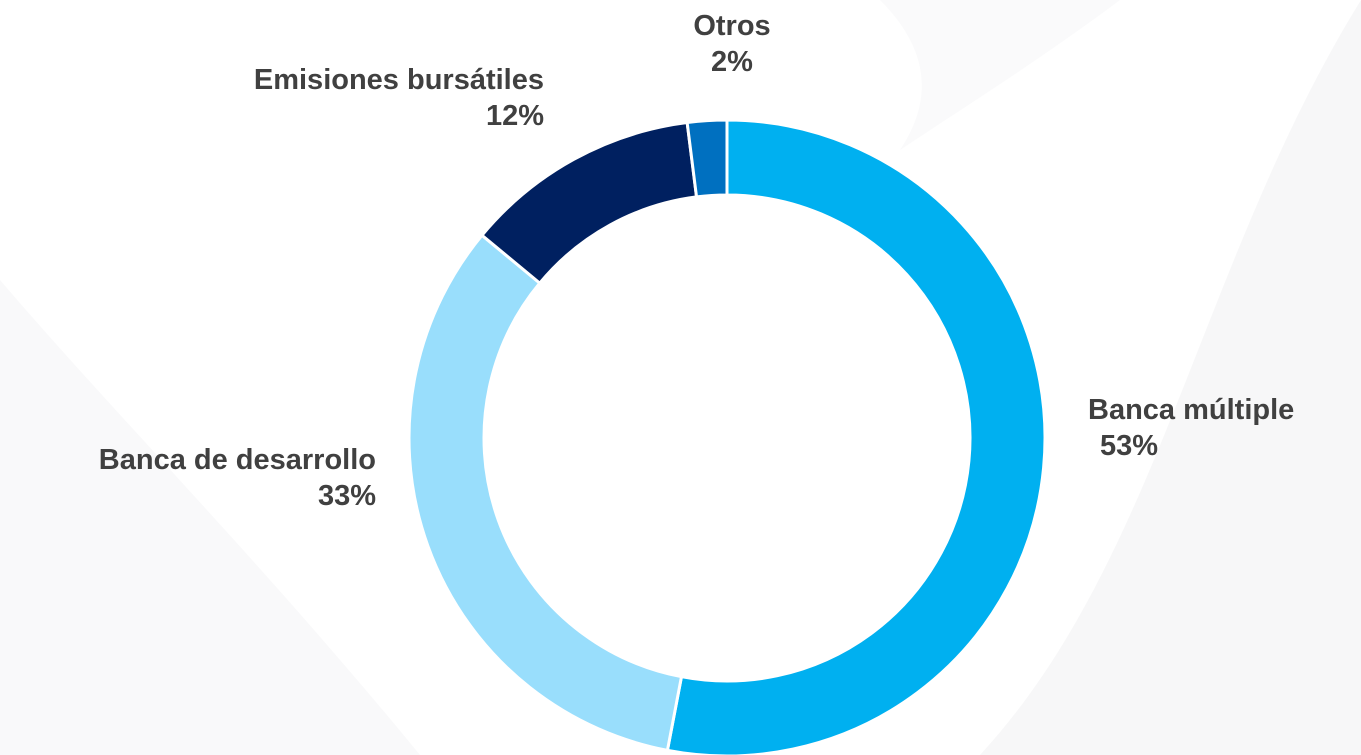 Image resolution: width=1361 pixels, height=755 pixels. I want to click on slice-percent: 33%, so click(346, 496).